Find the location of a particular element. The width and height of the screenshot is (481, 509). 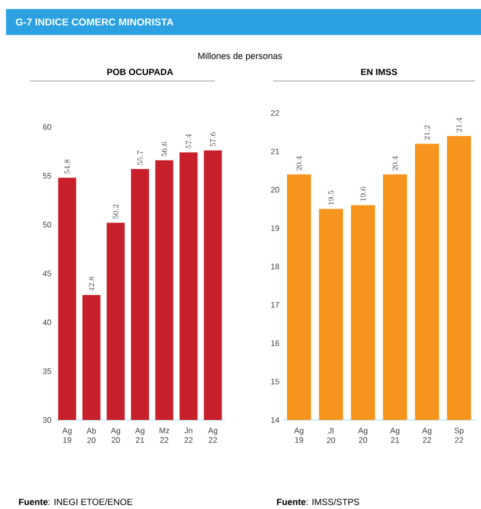

text: Millones de personas is located at coordinates (240, 56).